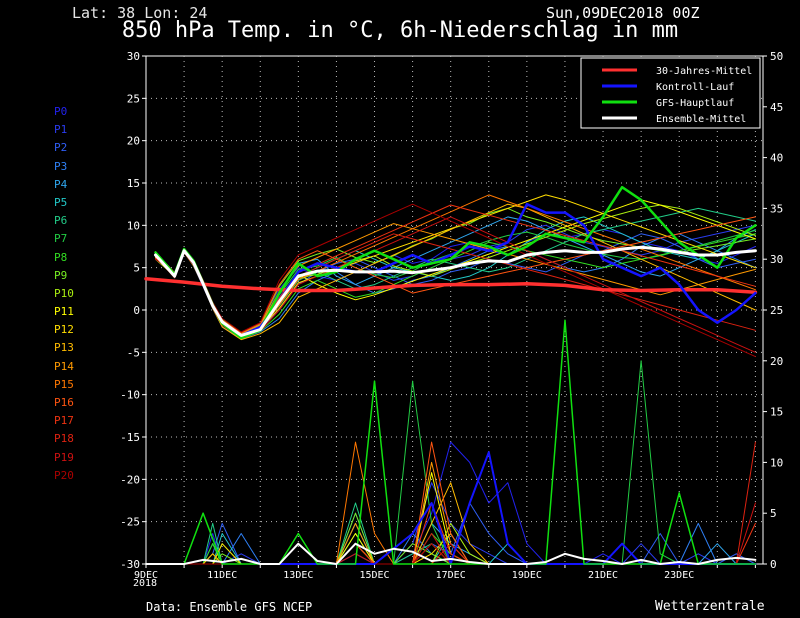 This screenshot has height=618, width=800. Describe the element at coordinates (64, 312) in the screenshot. I see `member-label-p11: P11` at that location.